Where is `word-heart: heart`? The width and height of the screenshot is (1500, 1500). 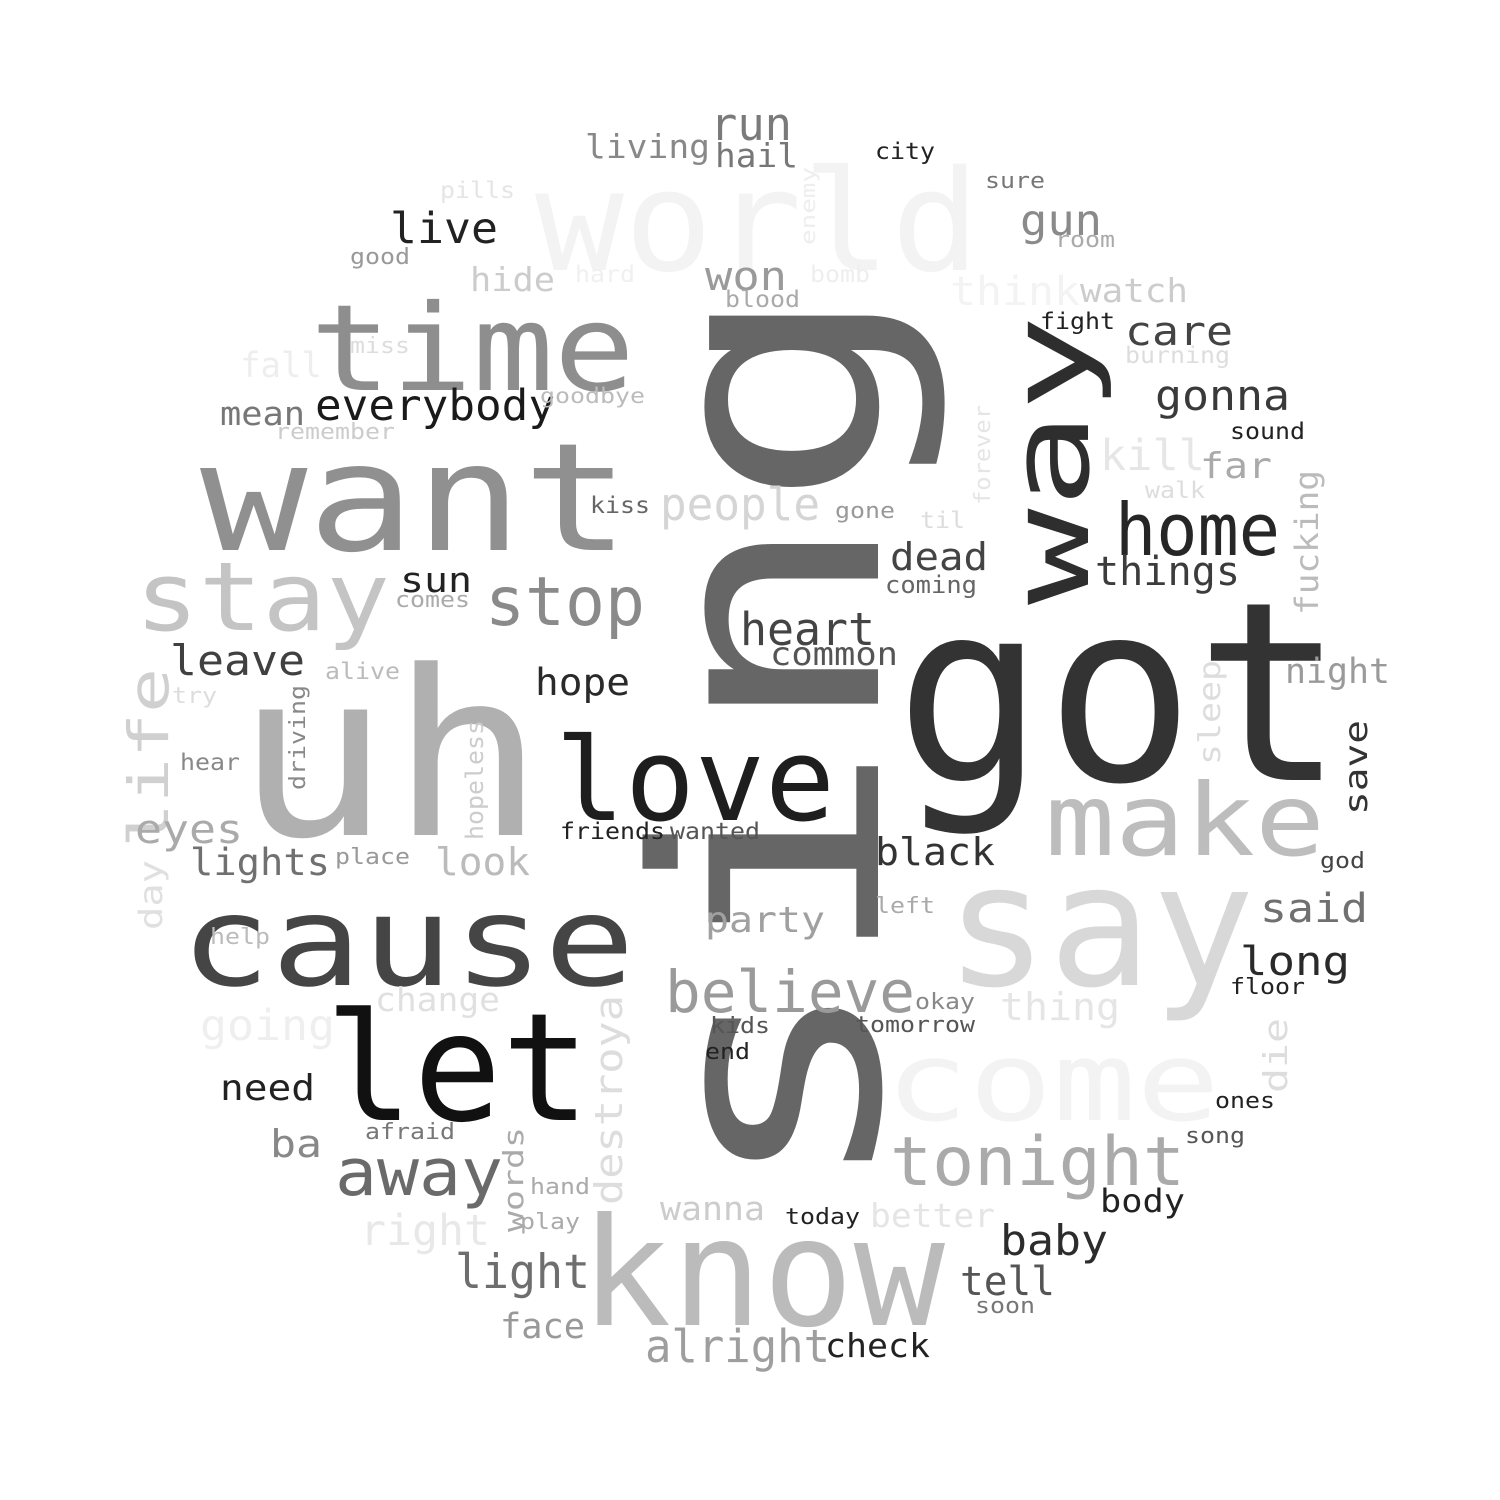 word-heart: heart is located at coordinates (807, 629).